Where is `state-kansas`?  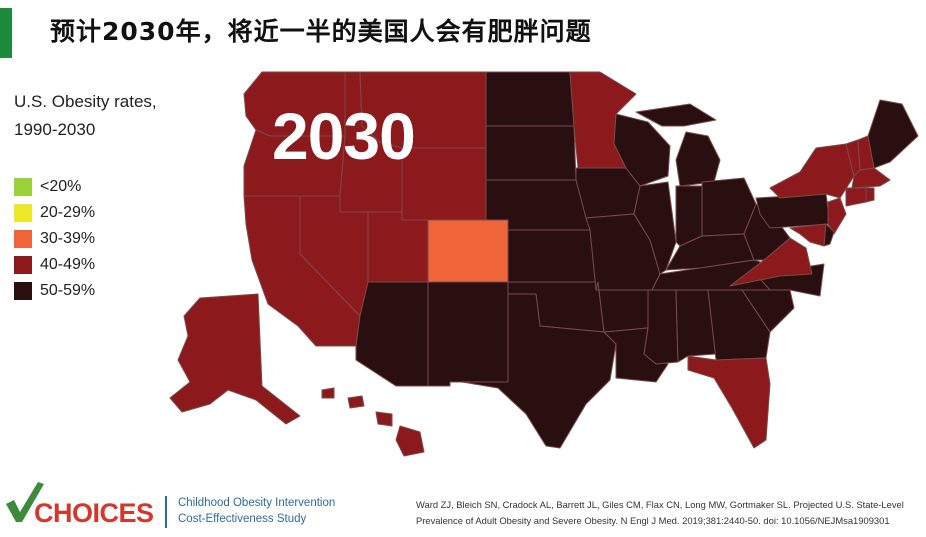
state-kansas is located at coordinates (552, 257).